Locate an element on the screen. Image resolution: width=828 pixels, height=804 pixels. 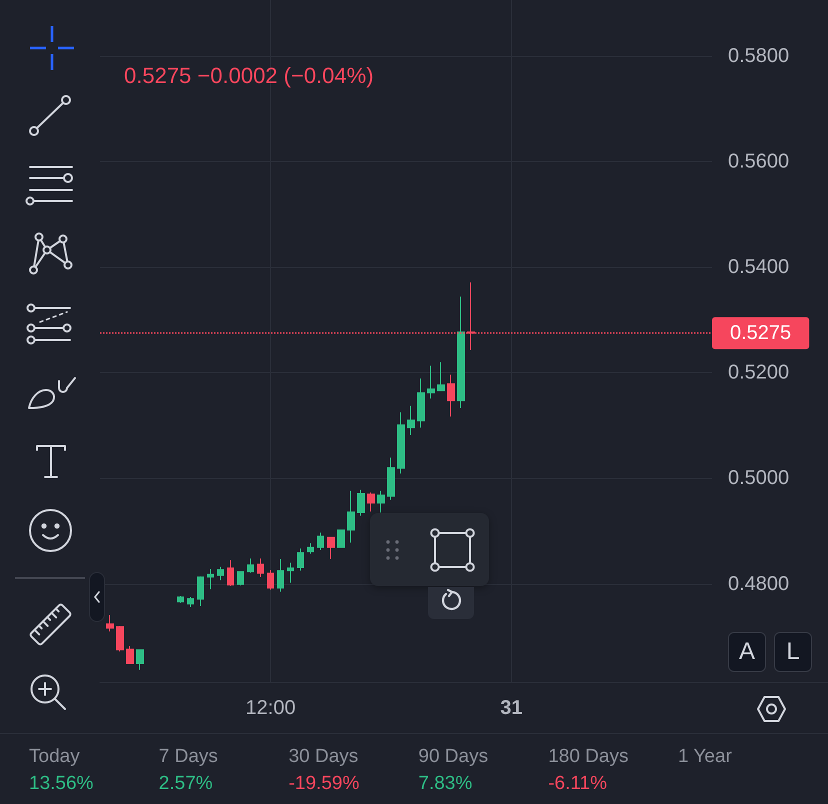
x-tick-label: 12:00 is located at coordinates (271, 708).